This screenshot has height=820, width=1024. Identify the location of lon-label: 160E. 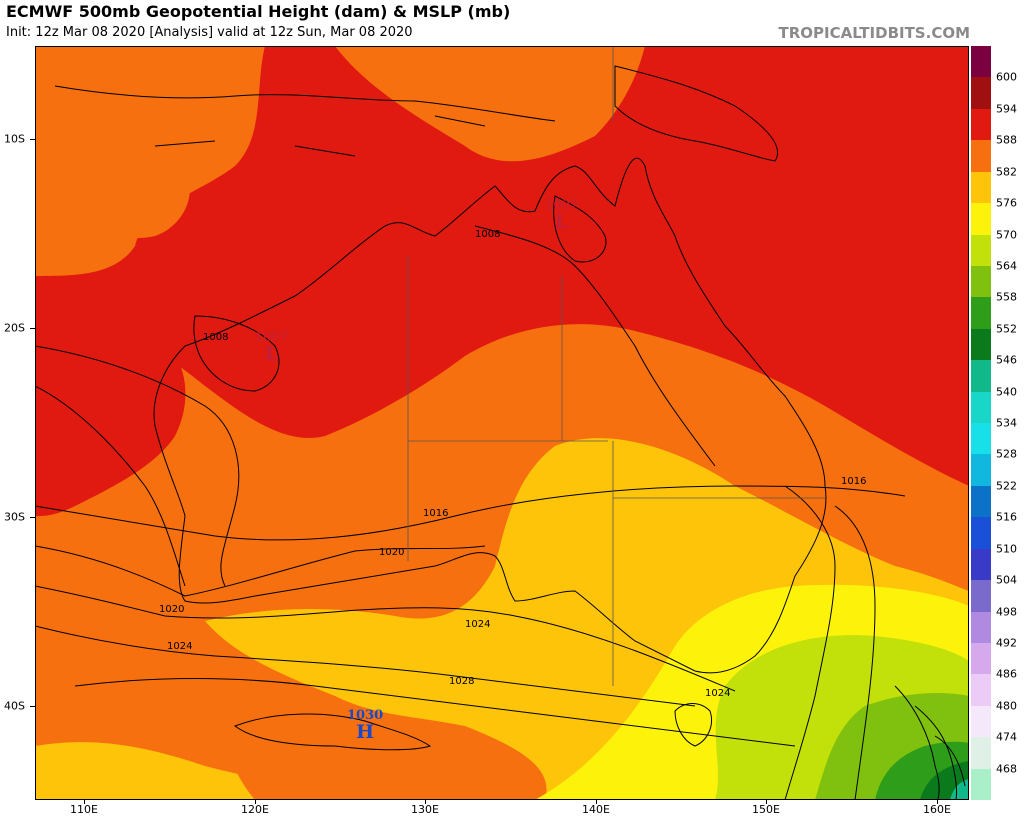
(937, 809).